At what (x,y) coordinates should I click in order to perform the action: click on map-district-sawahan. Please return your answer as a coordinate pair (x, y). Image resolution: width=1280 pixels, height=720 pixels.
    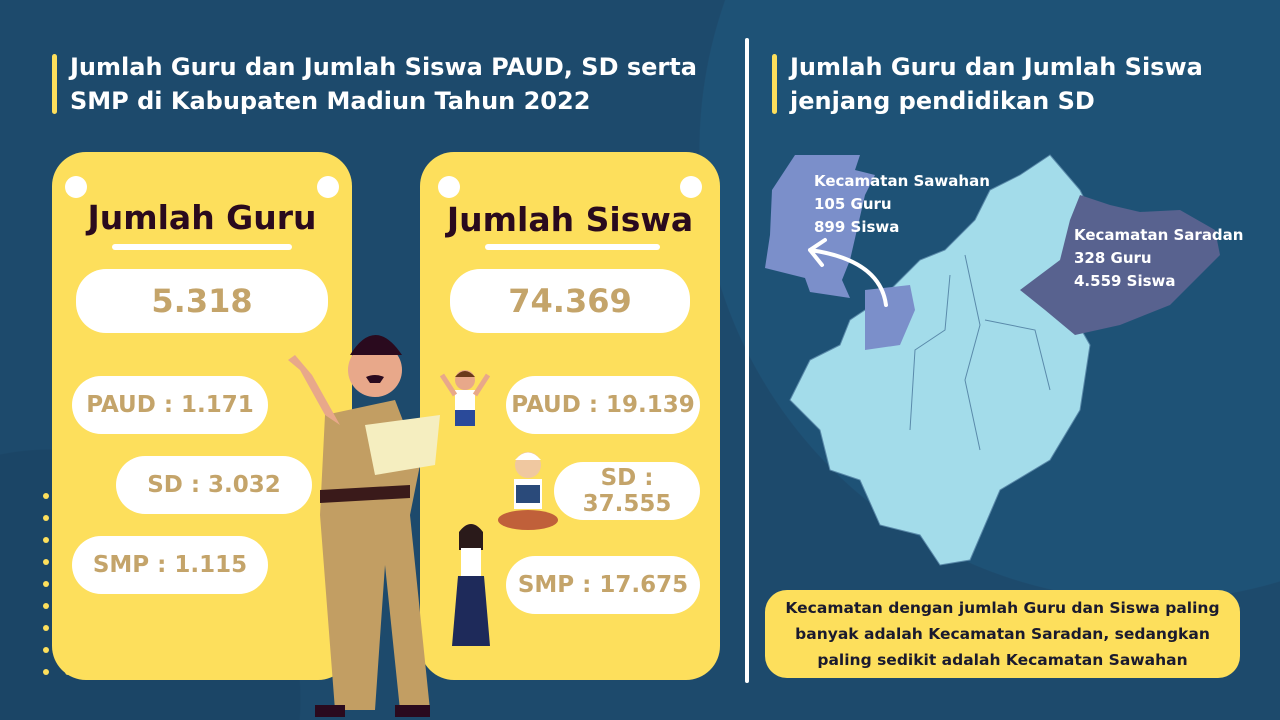
    Looking at the image, I should click on (840, 252).